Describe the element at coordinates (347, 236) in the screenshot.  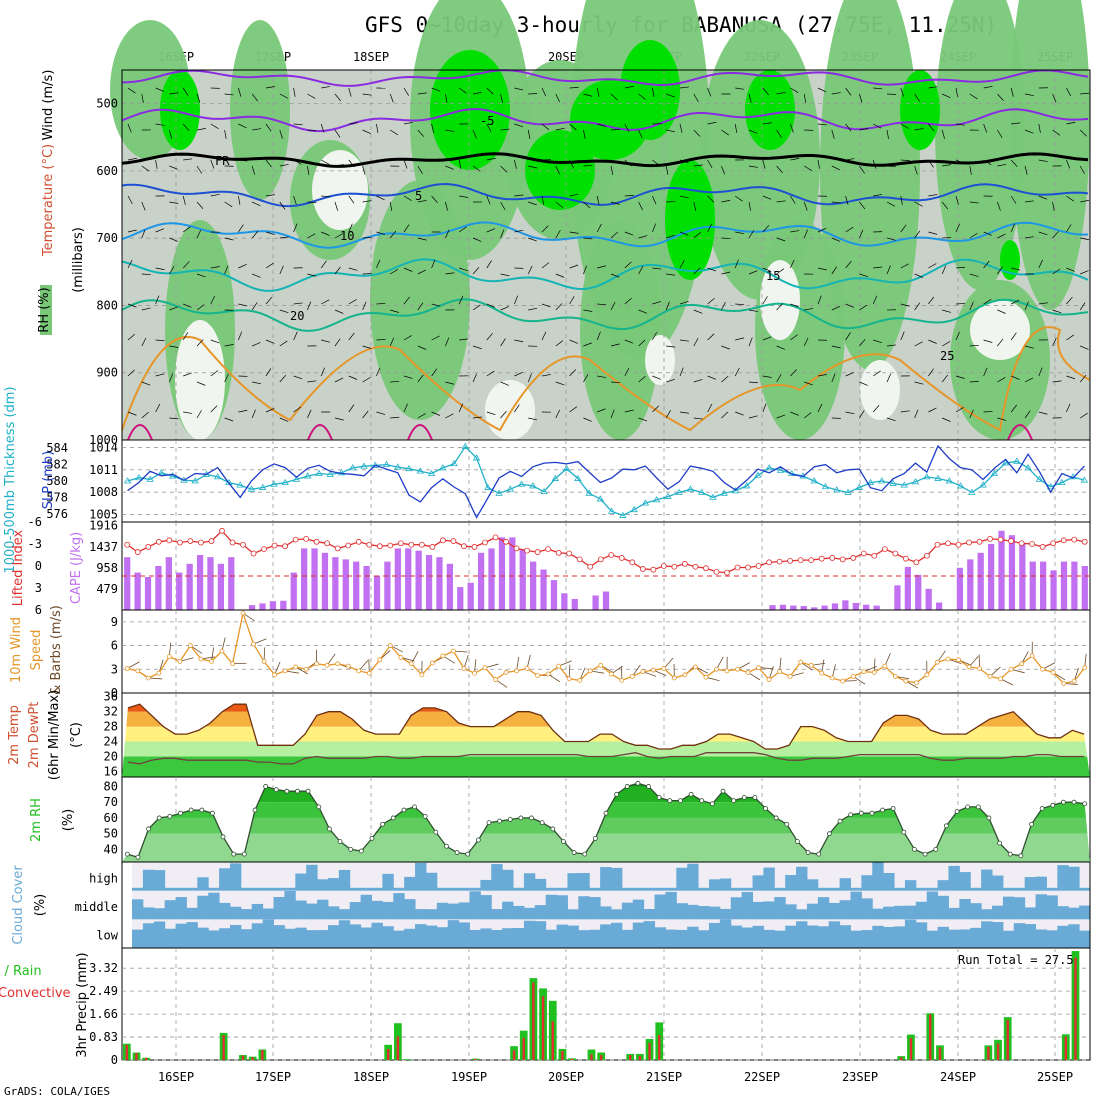
I see `contour-label: 10` at that location.